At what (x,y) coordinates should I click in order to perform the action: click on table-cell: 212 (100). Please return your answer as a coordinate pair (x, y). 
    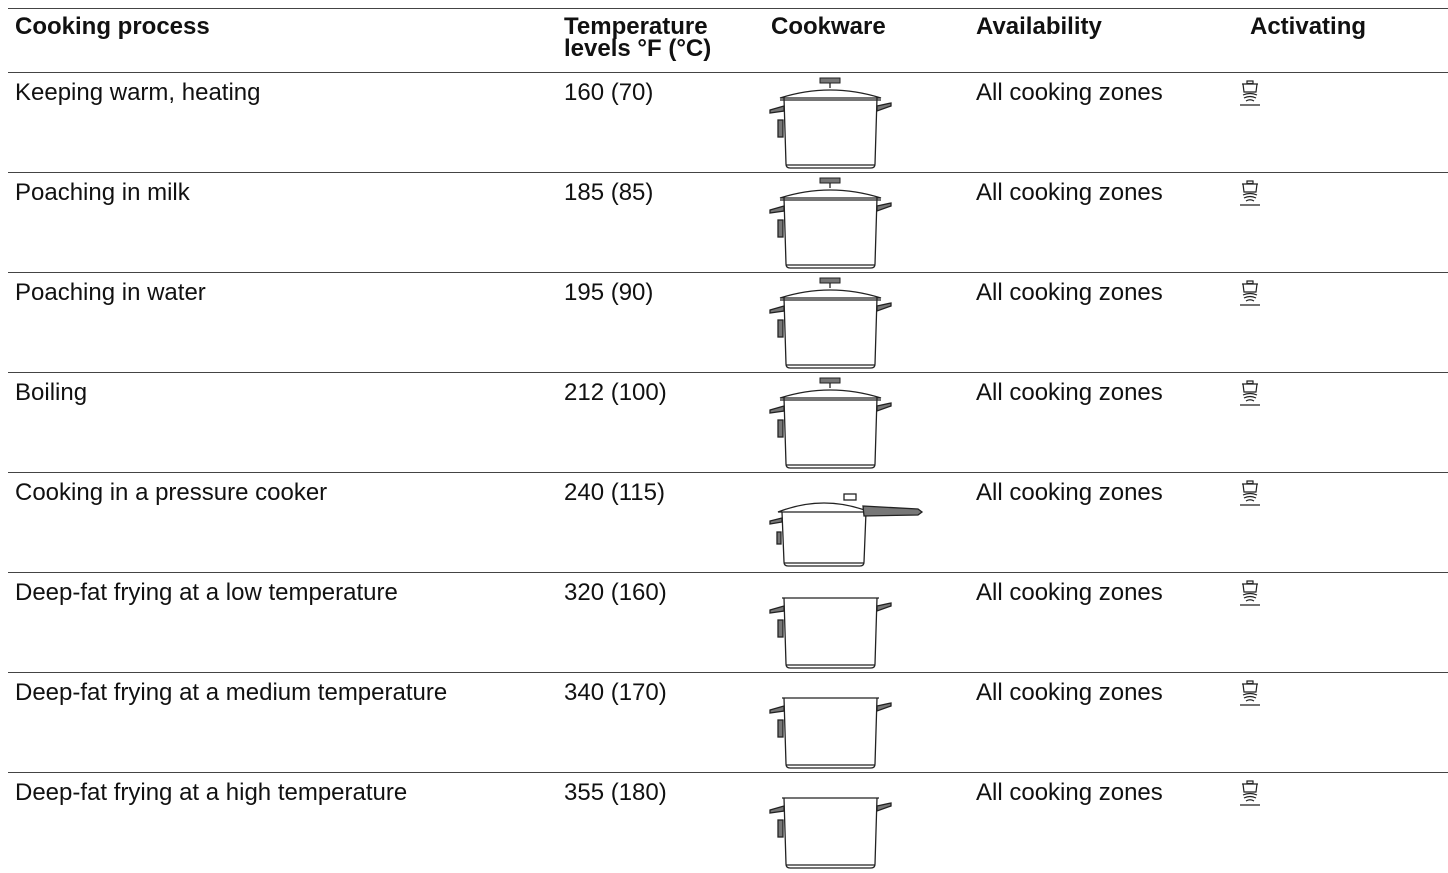
    Looking at the image, I should click on (615, 392).